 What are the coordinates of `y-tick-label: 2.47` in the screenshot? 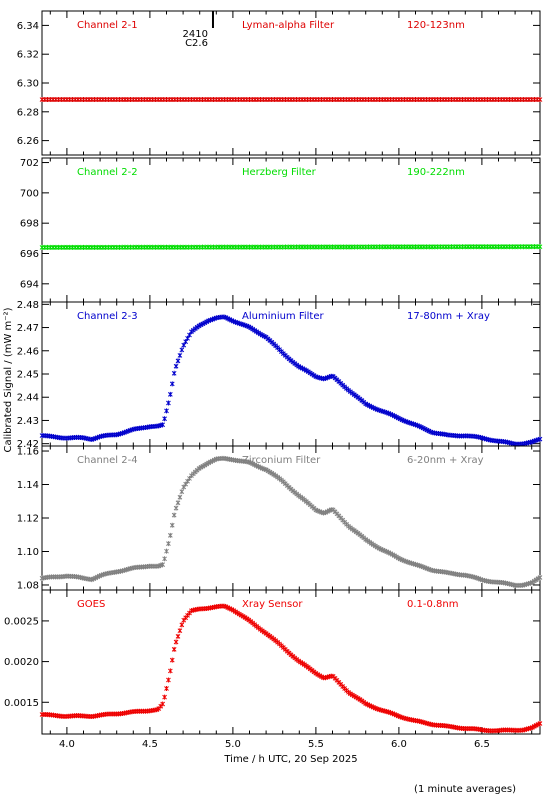 It's located at (28, 328).